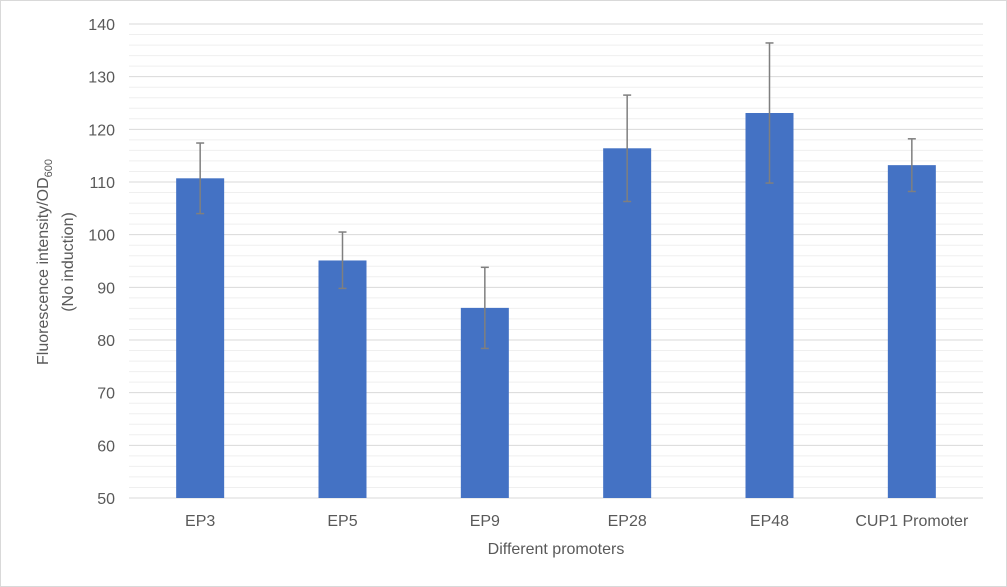 The image size is (1007, 587). I want to click on y-tick-label: 90, so click(106, 288).